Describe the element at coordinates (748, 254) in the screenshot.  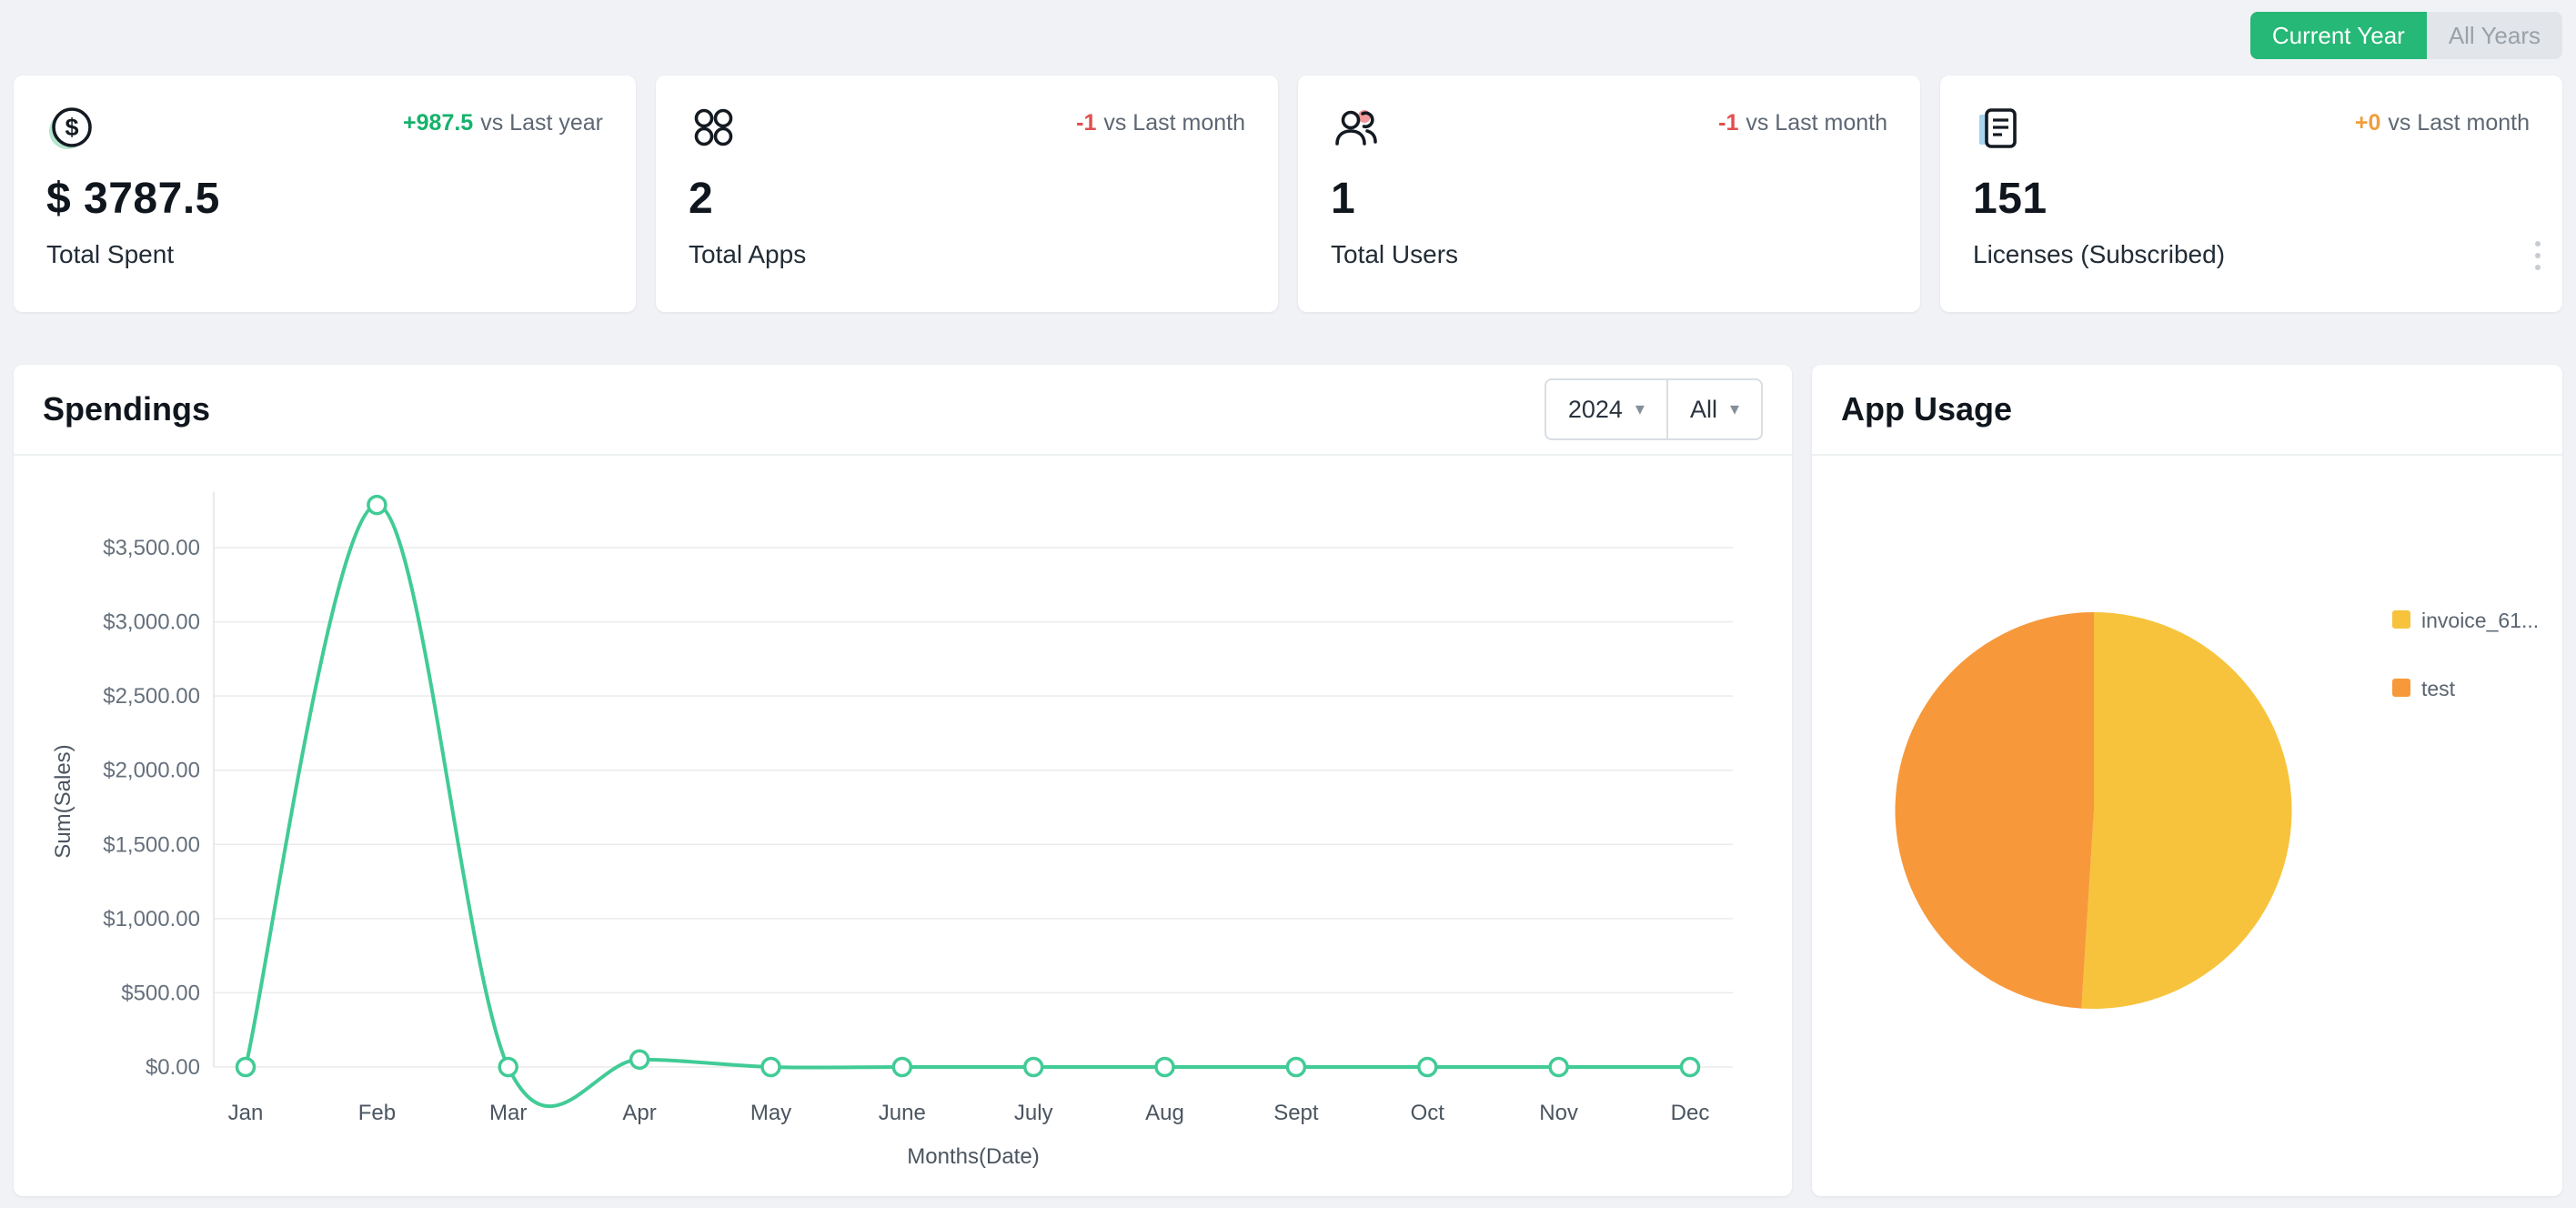
I see `stat-label: Total Apps` at that location.